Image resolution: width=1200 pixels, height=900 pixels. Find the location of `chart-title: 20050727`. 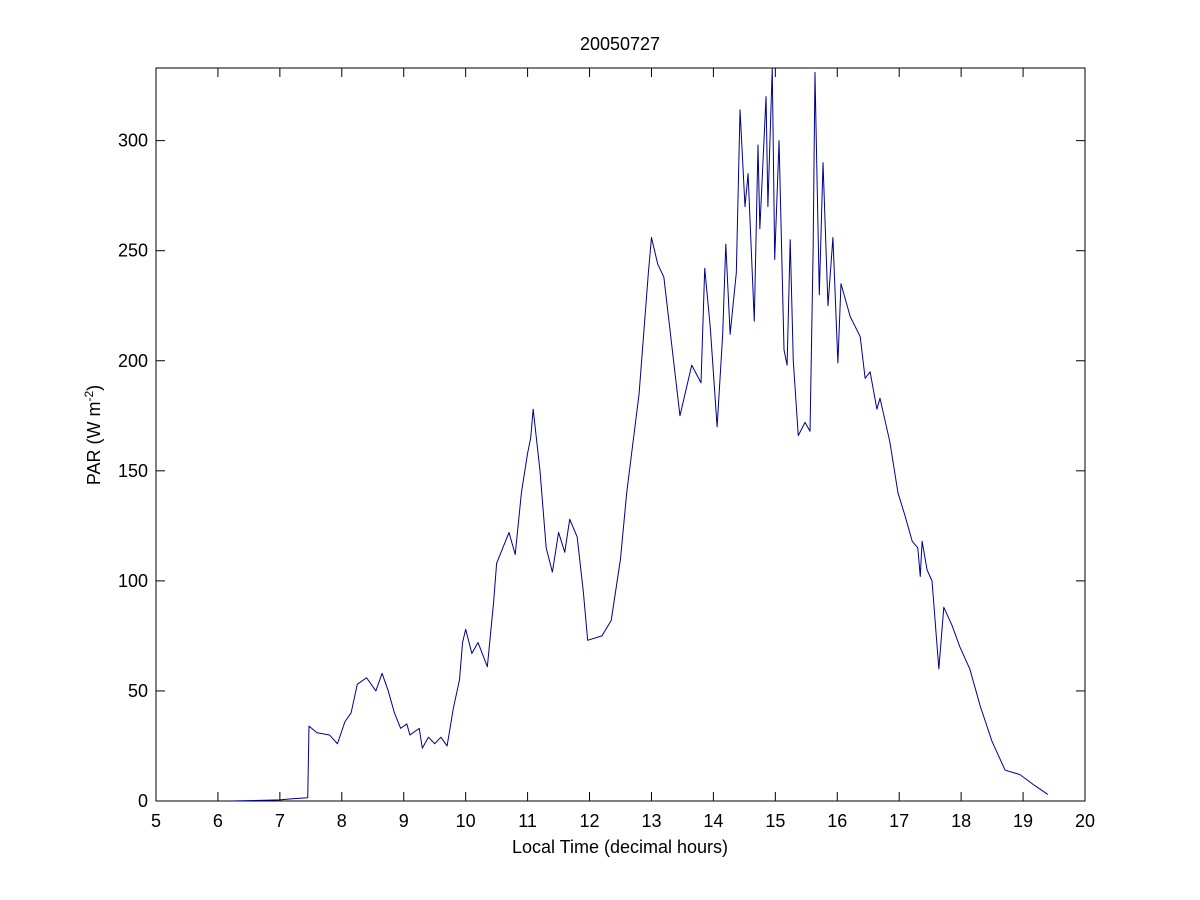

chart-title: 20050727 is located at coordinates (620, 44).